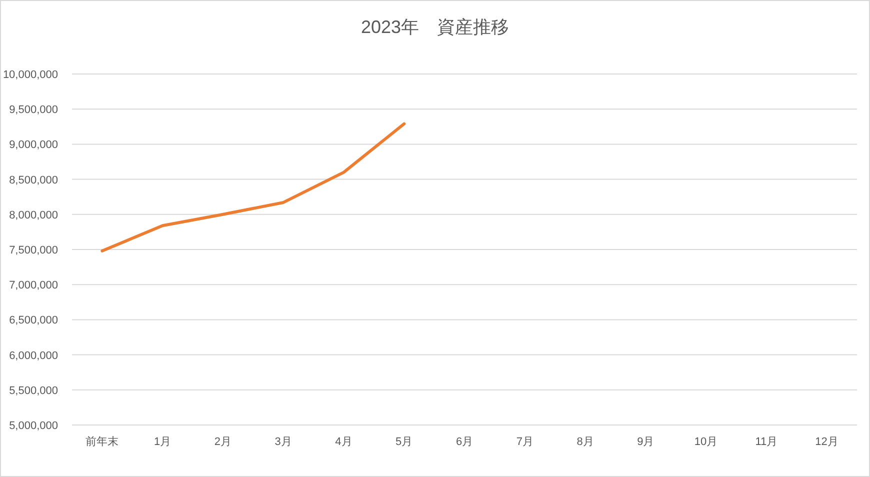 The image size is (870, 477). I want to click on x-tick-label: 8月, so click(585, 442).